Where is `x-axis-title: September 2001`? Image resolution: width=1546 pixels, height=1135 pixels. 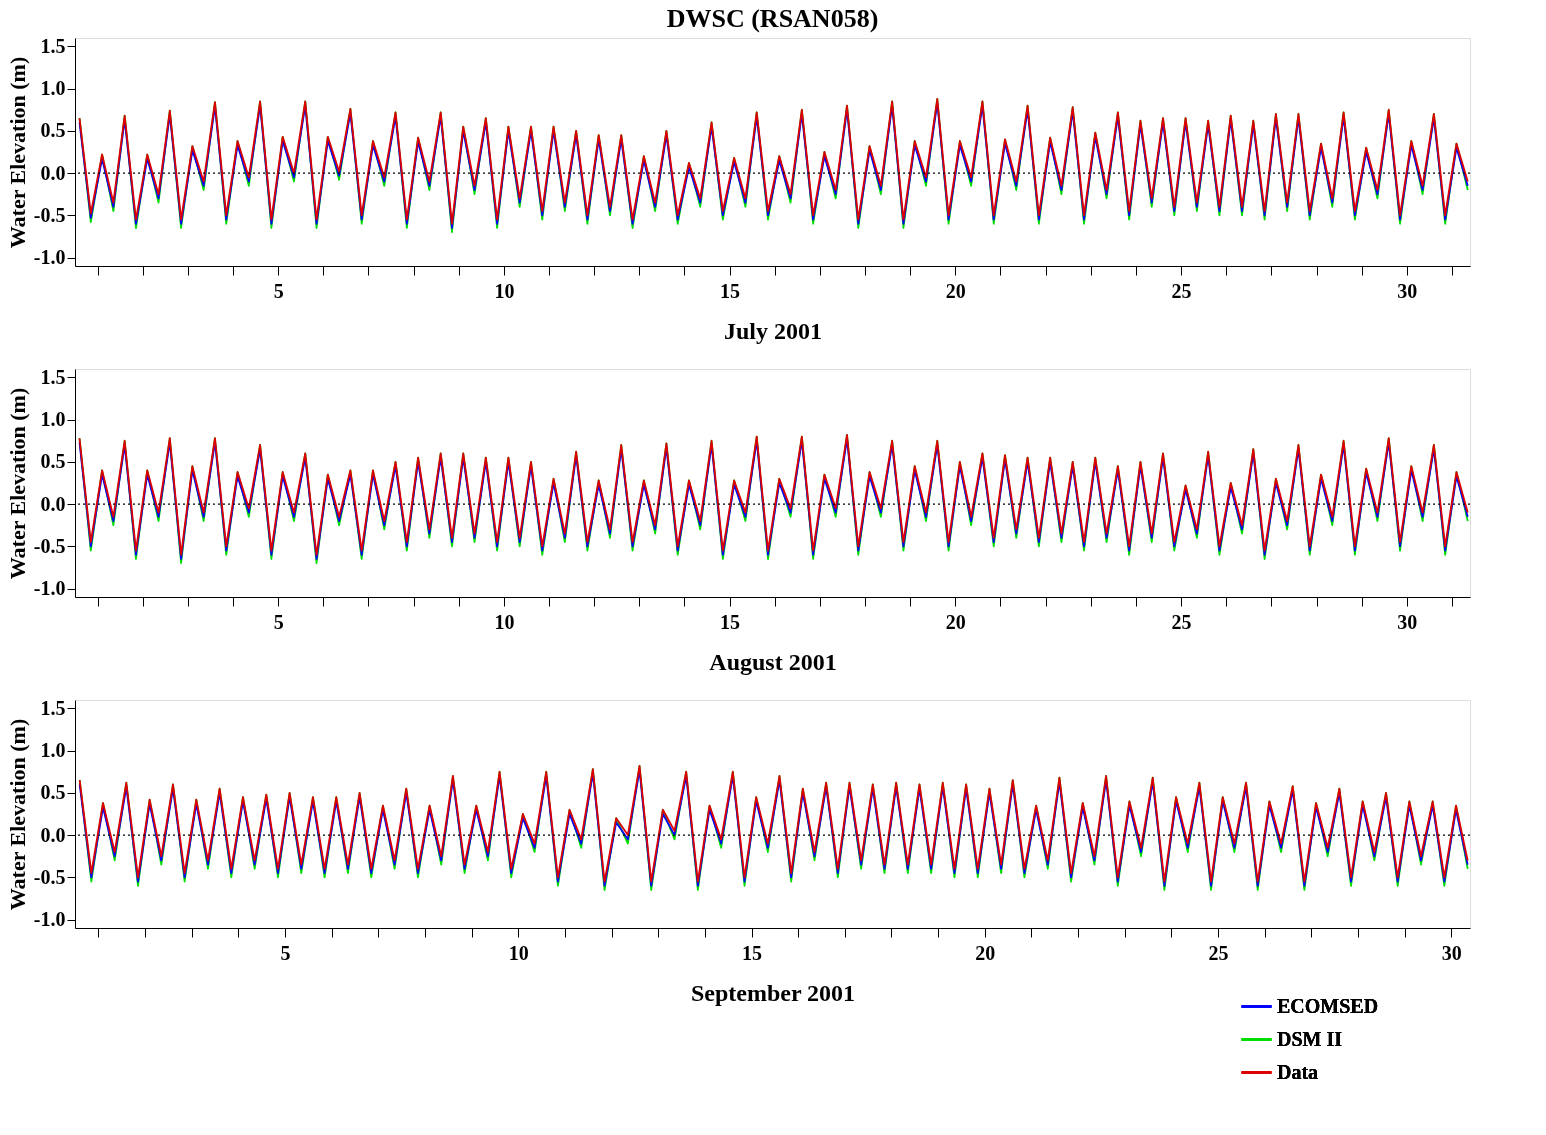
x-axis-title: September 2001 is located at coordinates (773, 992).